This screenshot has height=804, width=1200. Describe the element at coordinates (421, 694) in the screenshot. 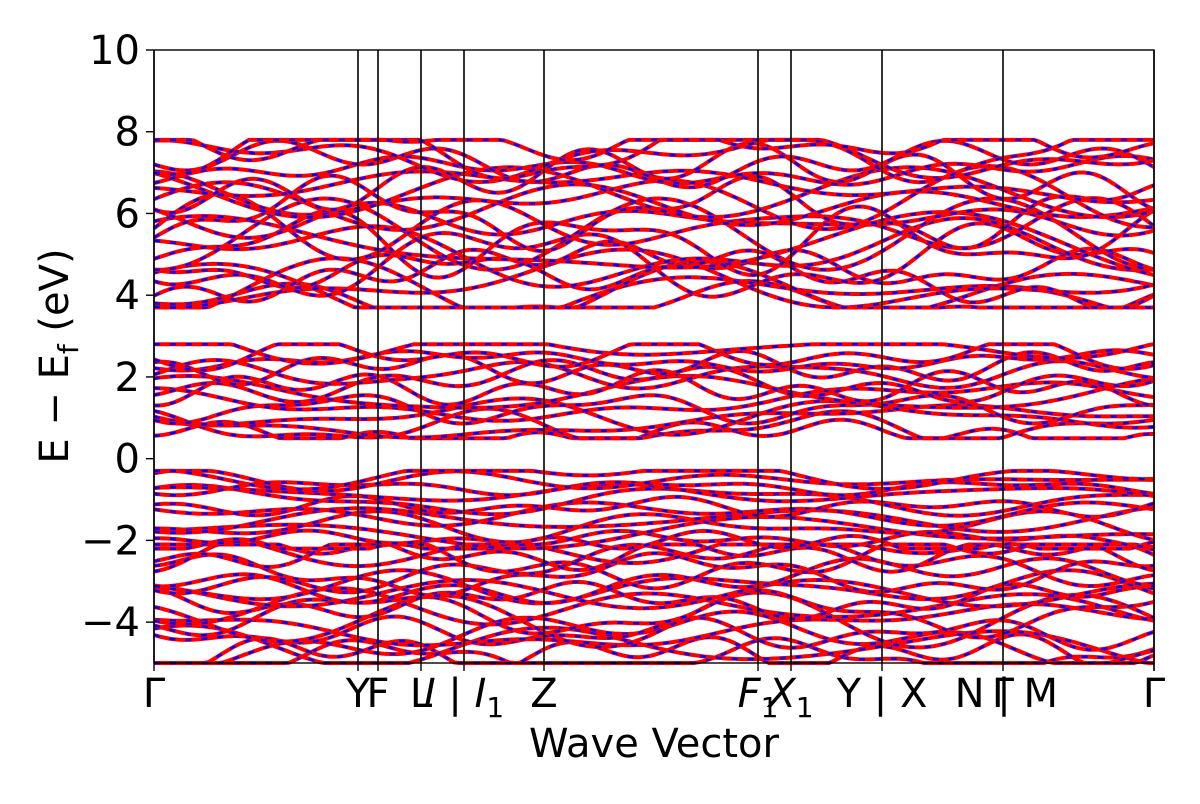

I see `x-tick-label: L` at that location.